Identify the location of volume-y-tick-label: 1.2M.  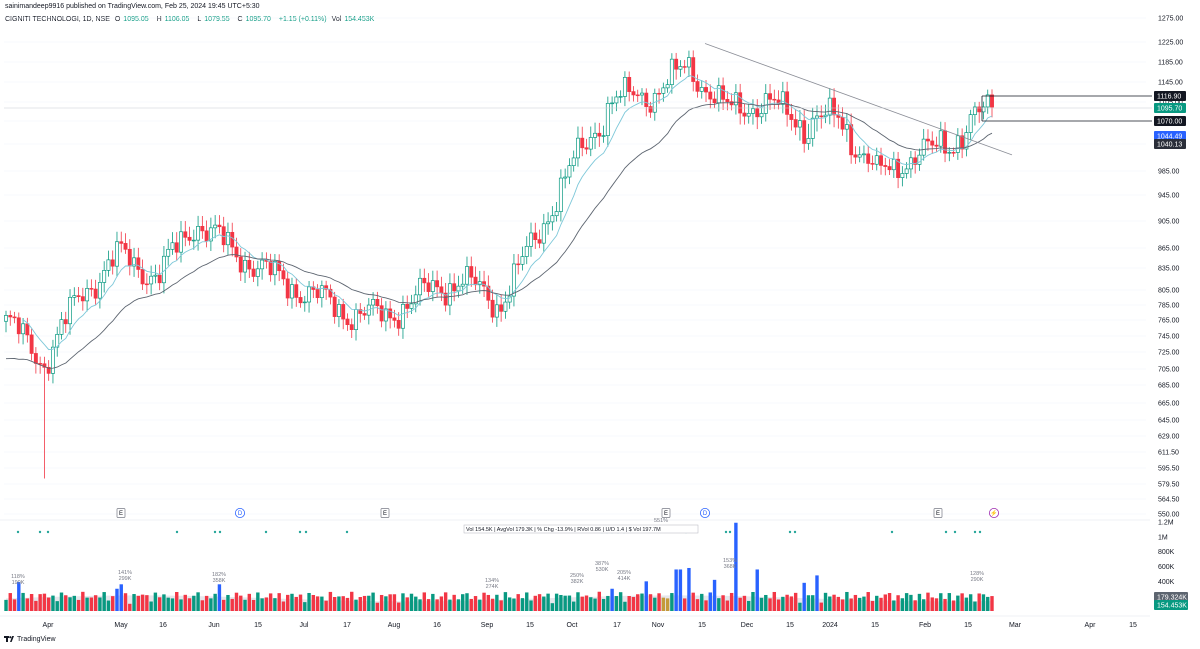
(1166, 523).